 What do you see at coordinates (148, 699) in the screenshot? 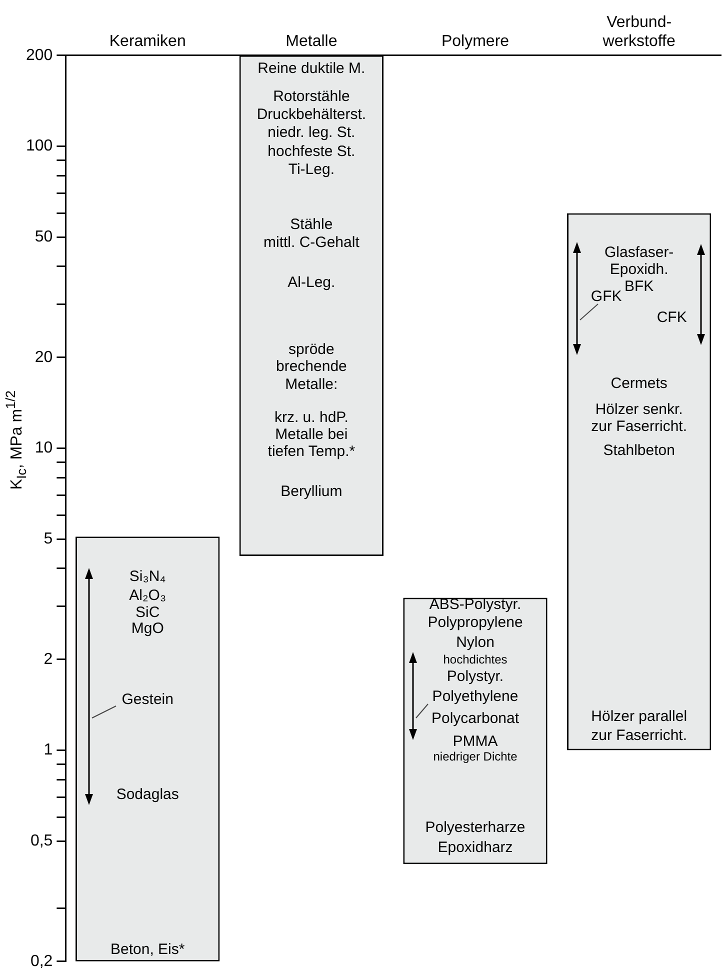
I see `annotation: Gestein` at bounding box center [148, 699].